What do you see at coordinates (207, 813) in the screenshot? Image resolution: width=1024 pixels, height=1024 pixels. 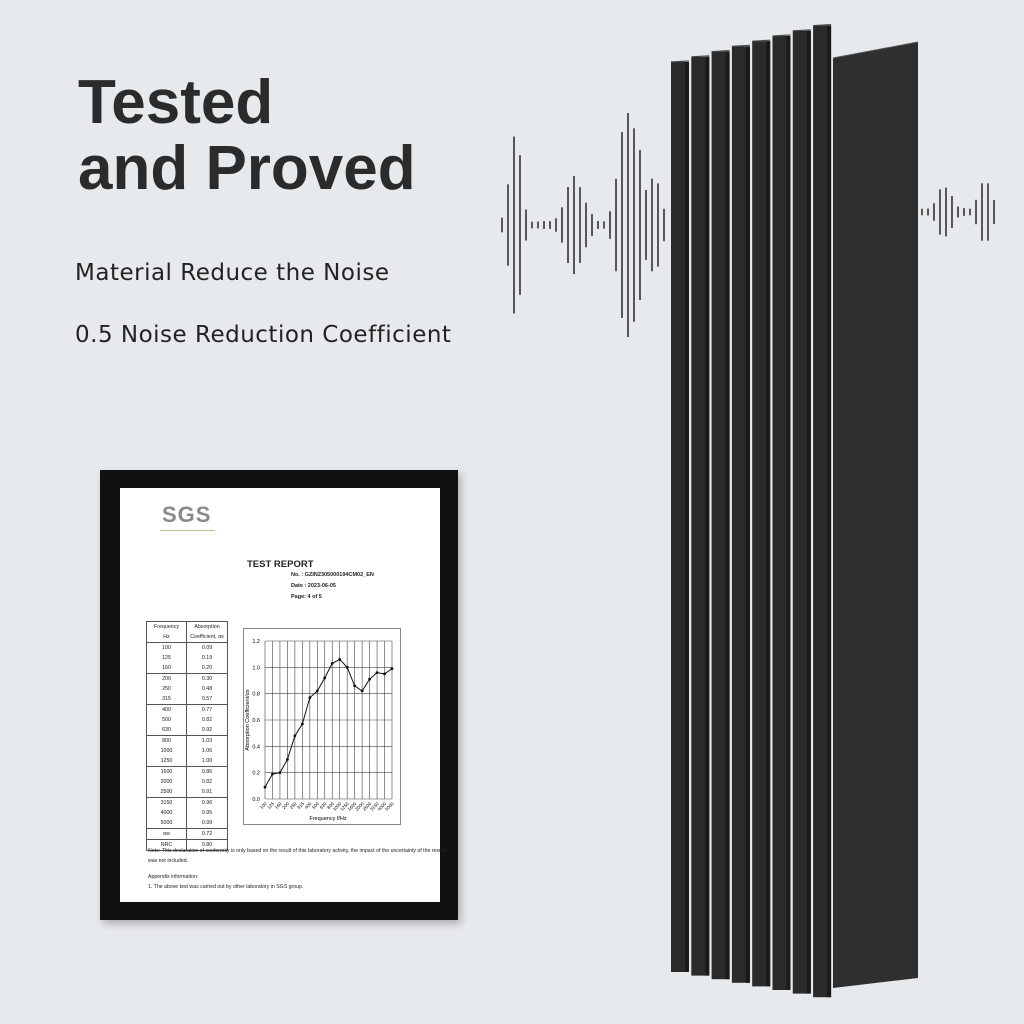 I see `absorption-cell: 0.95` at bounding box center [207, 813].